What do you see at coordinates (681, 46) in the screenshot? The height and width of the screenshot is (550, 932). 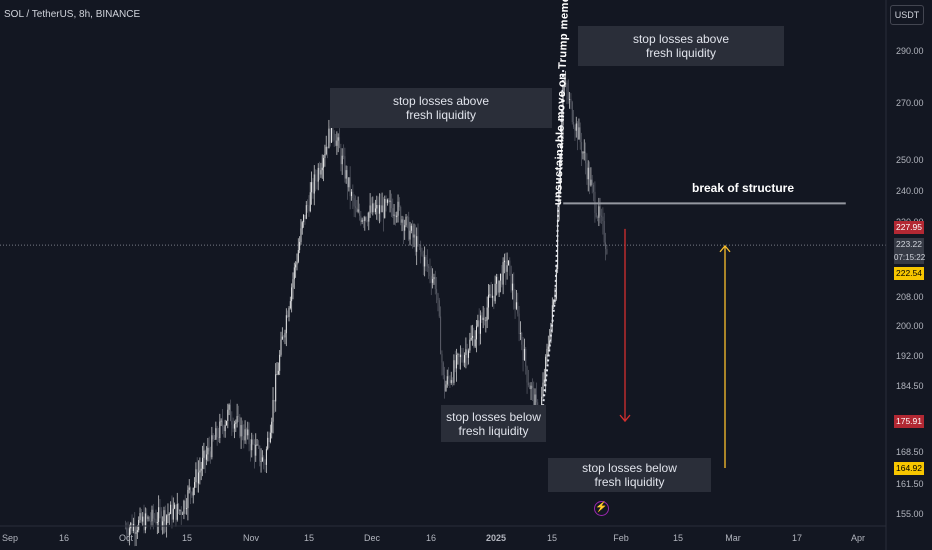 I see `annotation-text: stop losses above fresh liquidity` at bounding box center [681, 46].